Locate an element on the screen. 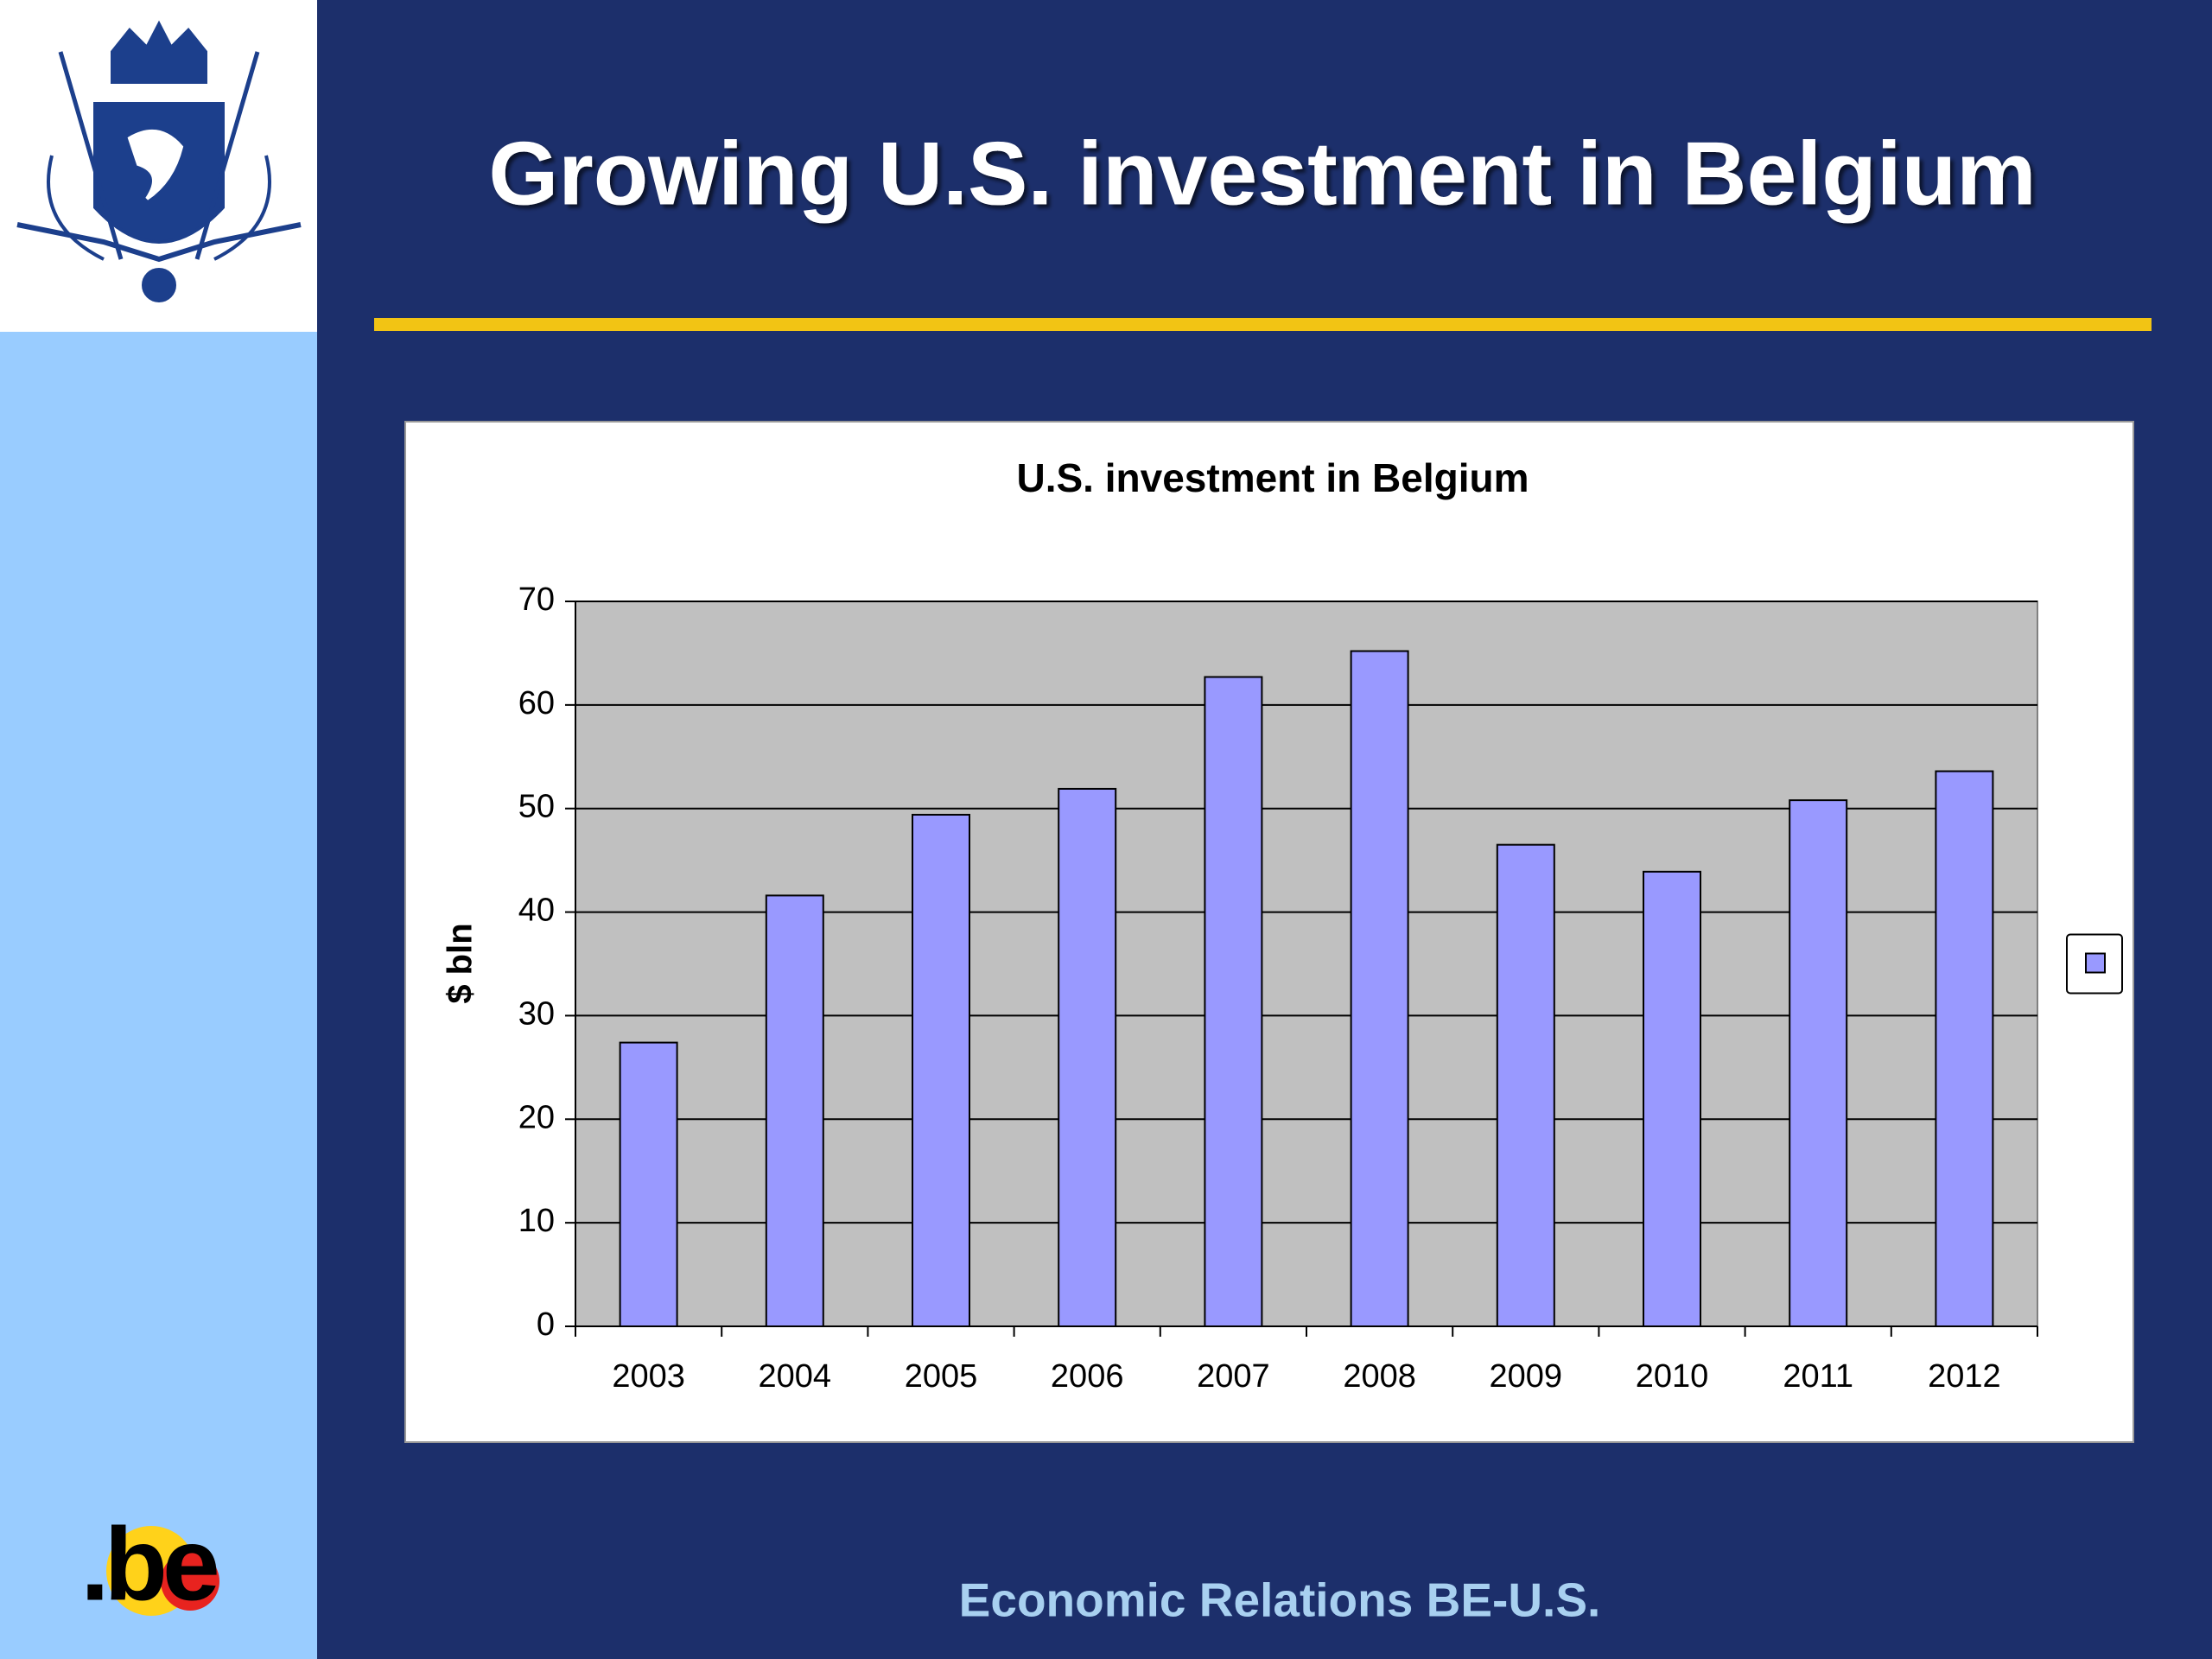 This screenshot has width=2212, height=1659. y-tick-label: 50 is located at coordinates (536, 807).